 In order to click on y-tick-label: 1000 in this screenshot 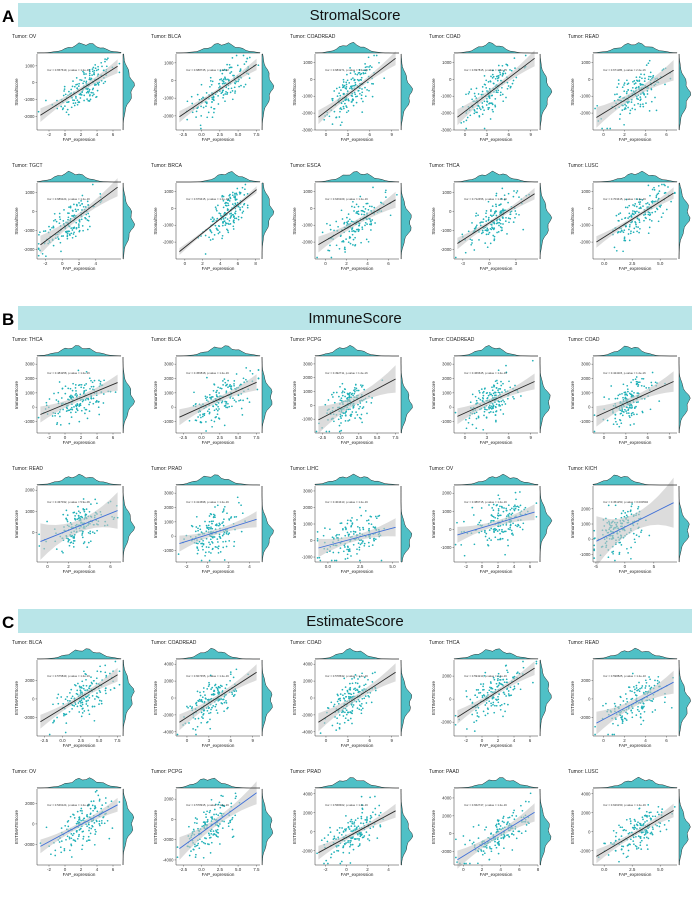, I will do `click(447, 192)`.